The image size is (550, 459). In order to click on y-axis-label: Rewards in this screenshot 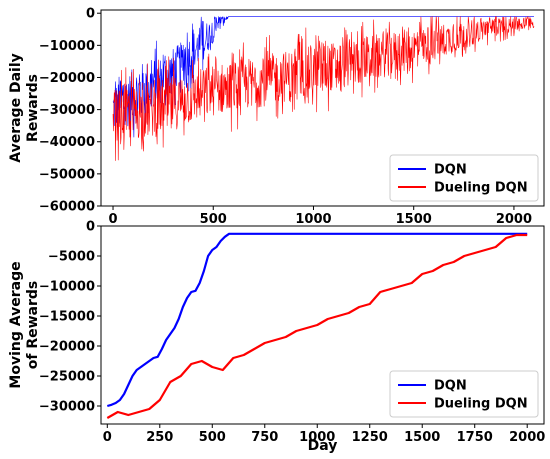, I will do `click(33, 108)`.